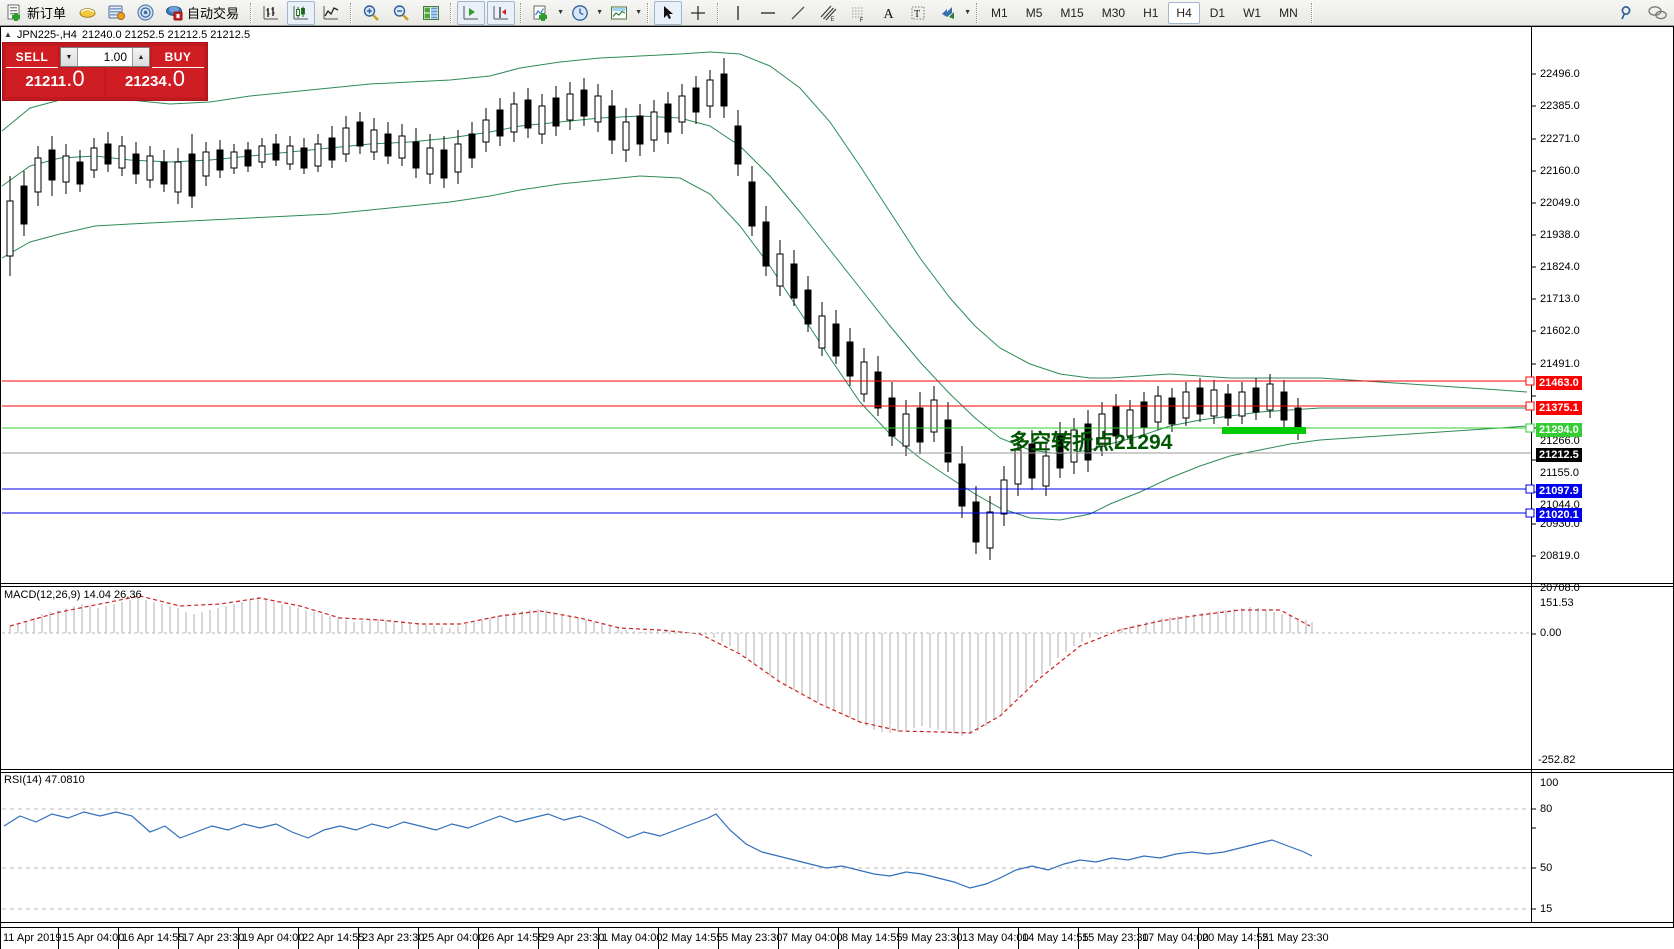 This screenshot has height=949, width=1674. I want to click on chart-shift-button, so click(501, 12).